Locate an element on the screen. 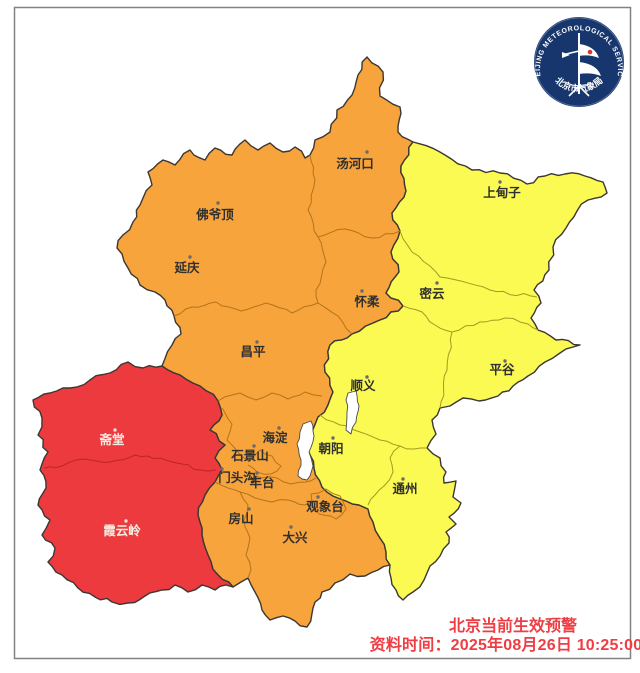  logo-red-dot is located at coordinates (590, 52).